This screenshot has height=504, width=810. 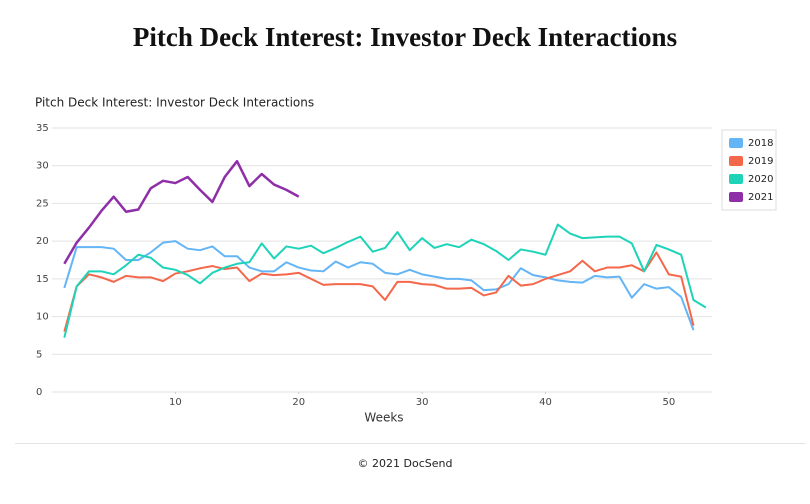 I want to click on x-tick-label: 50, so click(x=668, y=402).